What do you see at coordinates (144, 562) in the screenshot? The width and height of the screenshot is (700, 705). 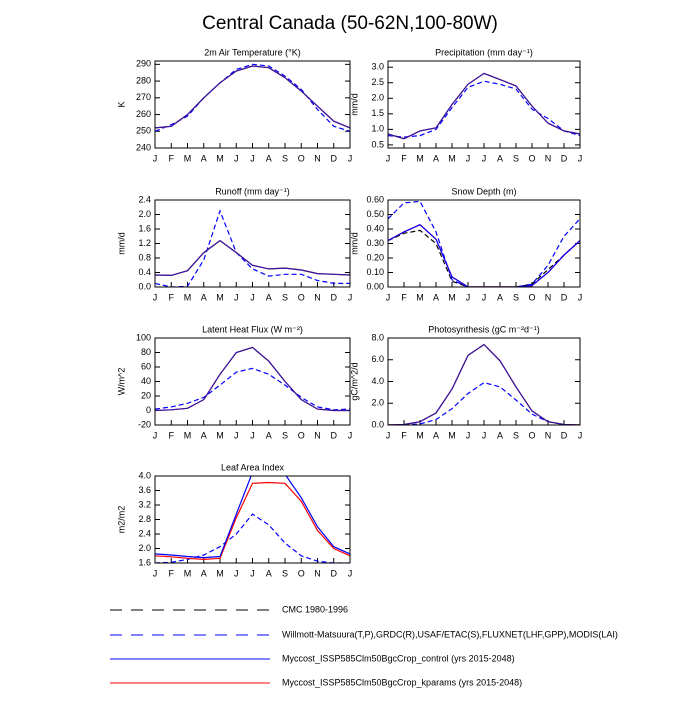 I see `y-tick-label: 1.6` at bounding box center [144, 562].